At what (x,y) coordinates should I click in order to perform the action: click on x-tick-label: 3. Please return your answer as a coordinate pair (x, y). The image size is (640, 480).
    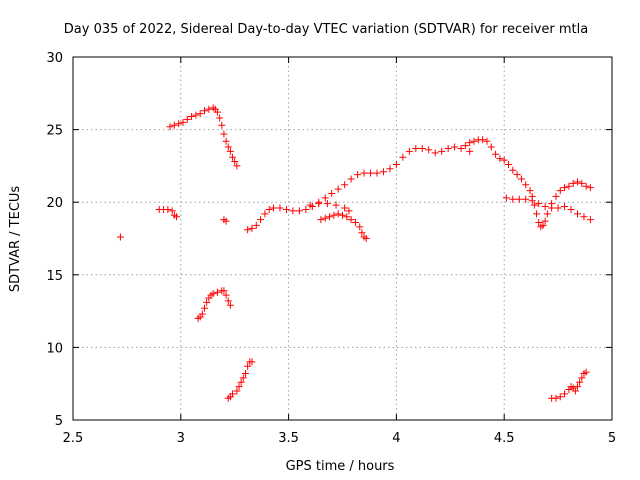
    Looking at the image, I should click on (181, 438).